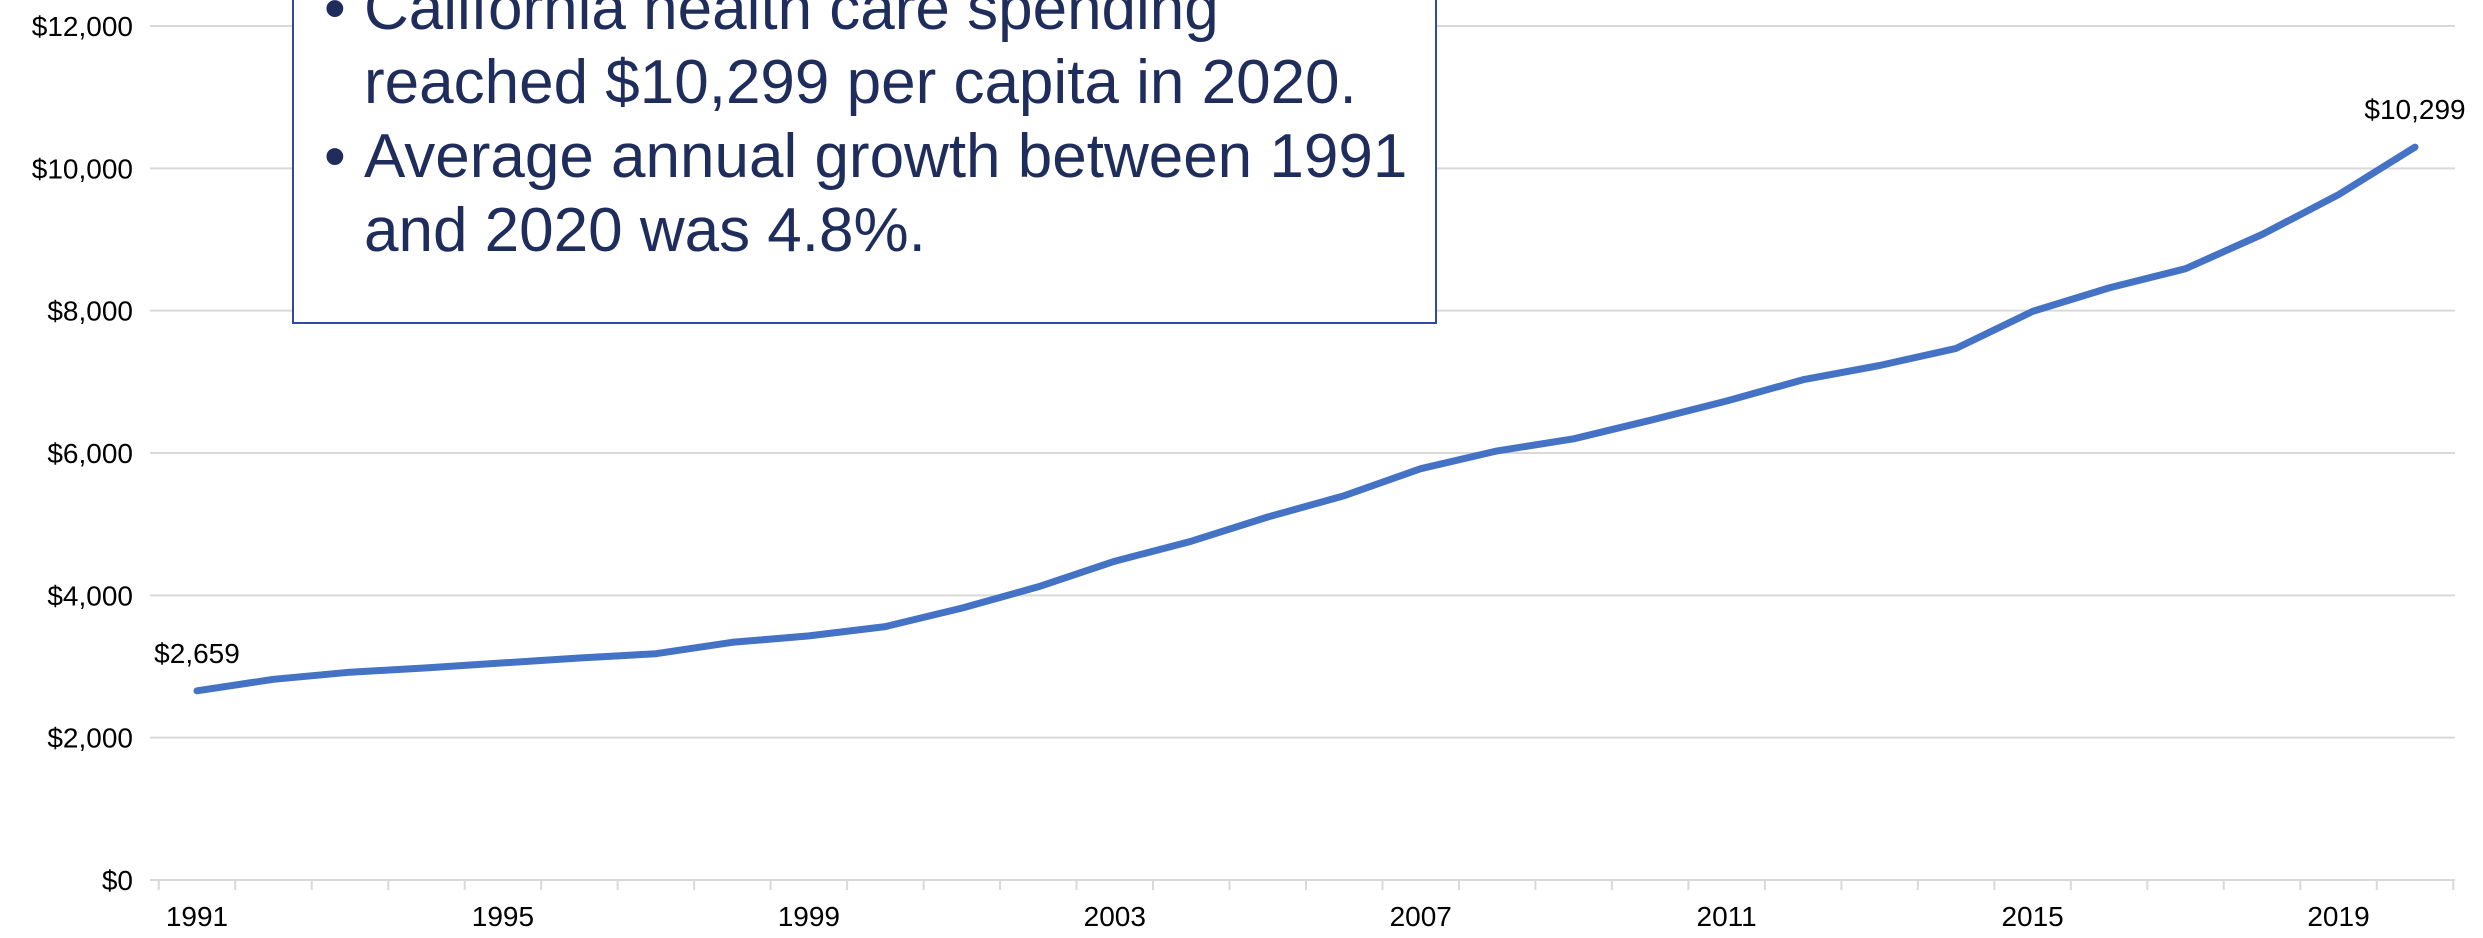  I want to click on data-label: $2,659, so click(197, 653).